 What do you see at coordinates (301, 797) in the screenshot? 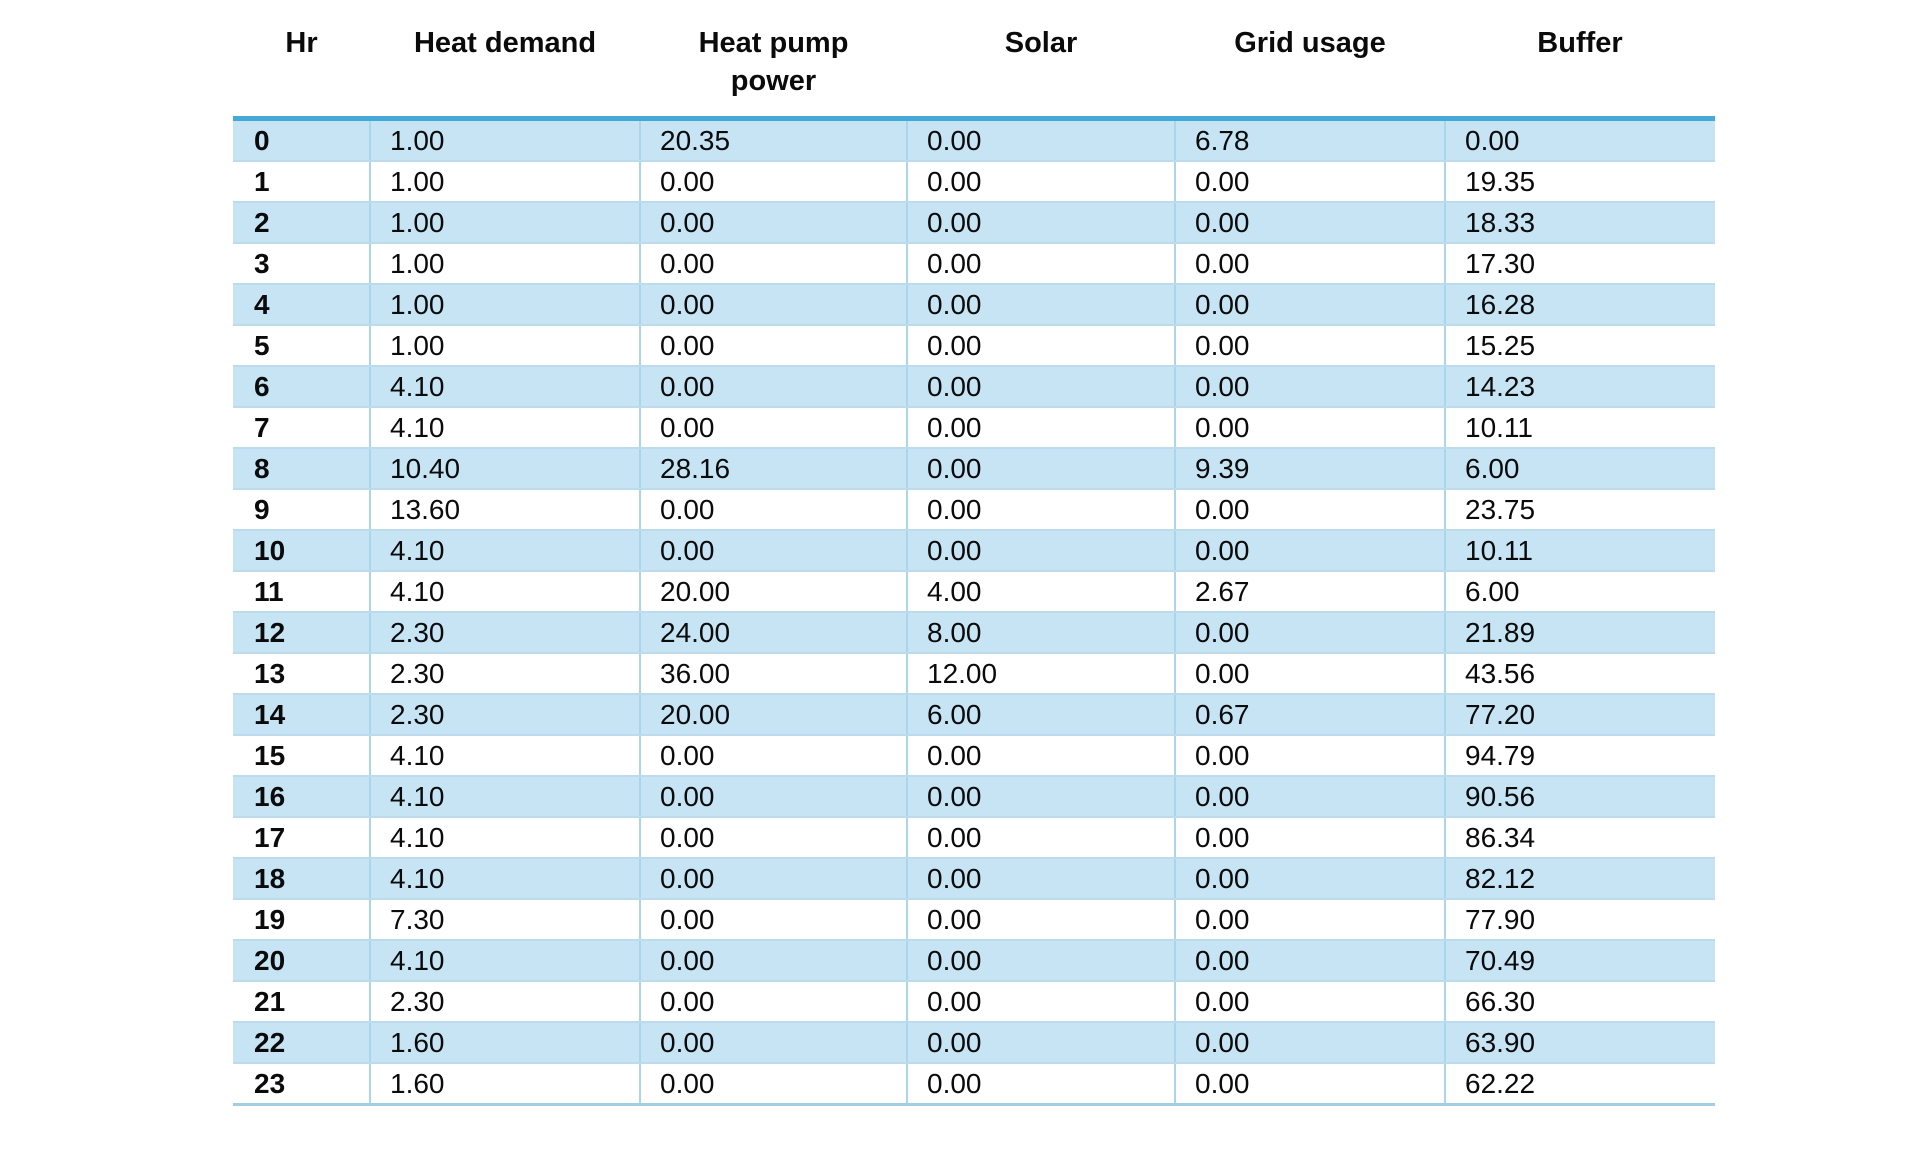
I see `hour-cell: 16` at bounding box center [301, 797].